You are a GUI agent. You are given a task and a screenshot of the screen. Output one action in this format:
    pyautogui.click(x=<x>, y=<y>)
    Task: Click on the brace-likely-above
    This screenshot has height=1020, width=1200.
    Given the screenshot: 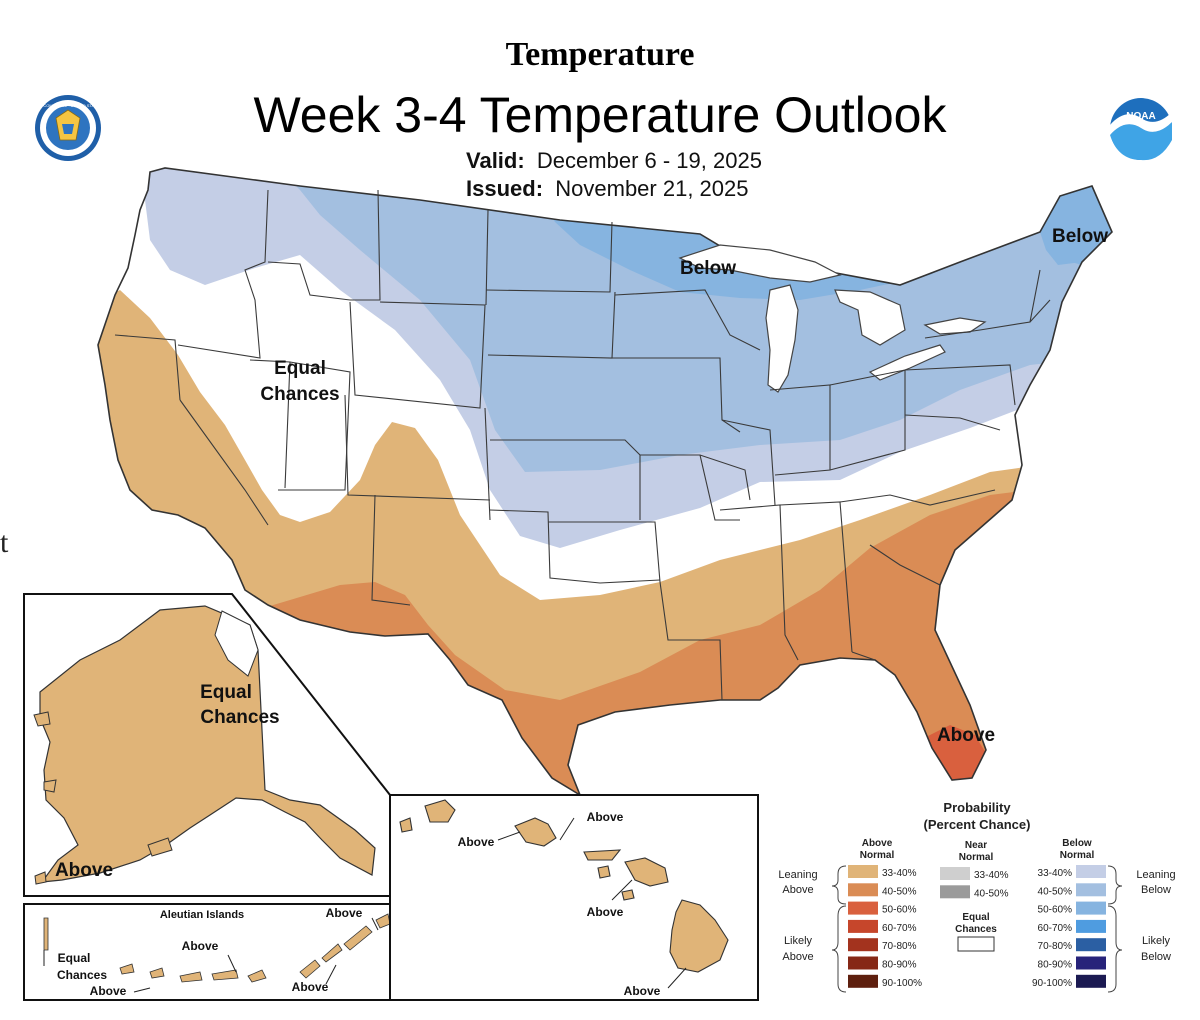 What is the action you would take?
    pyautogui.click(x=839, y=949)
    